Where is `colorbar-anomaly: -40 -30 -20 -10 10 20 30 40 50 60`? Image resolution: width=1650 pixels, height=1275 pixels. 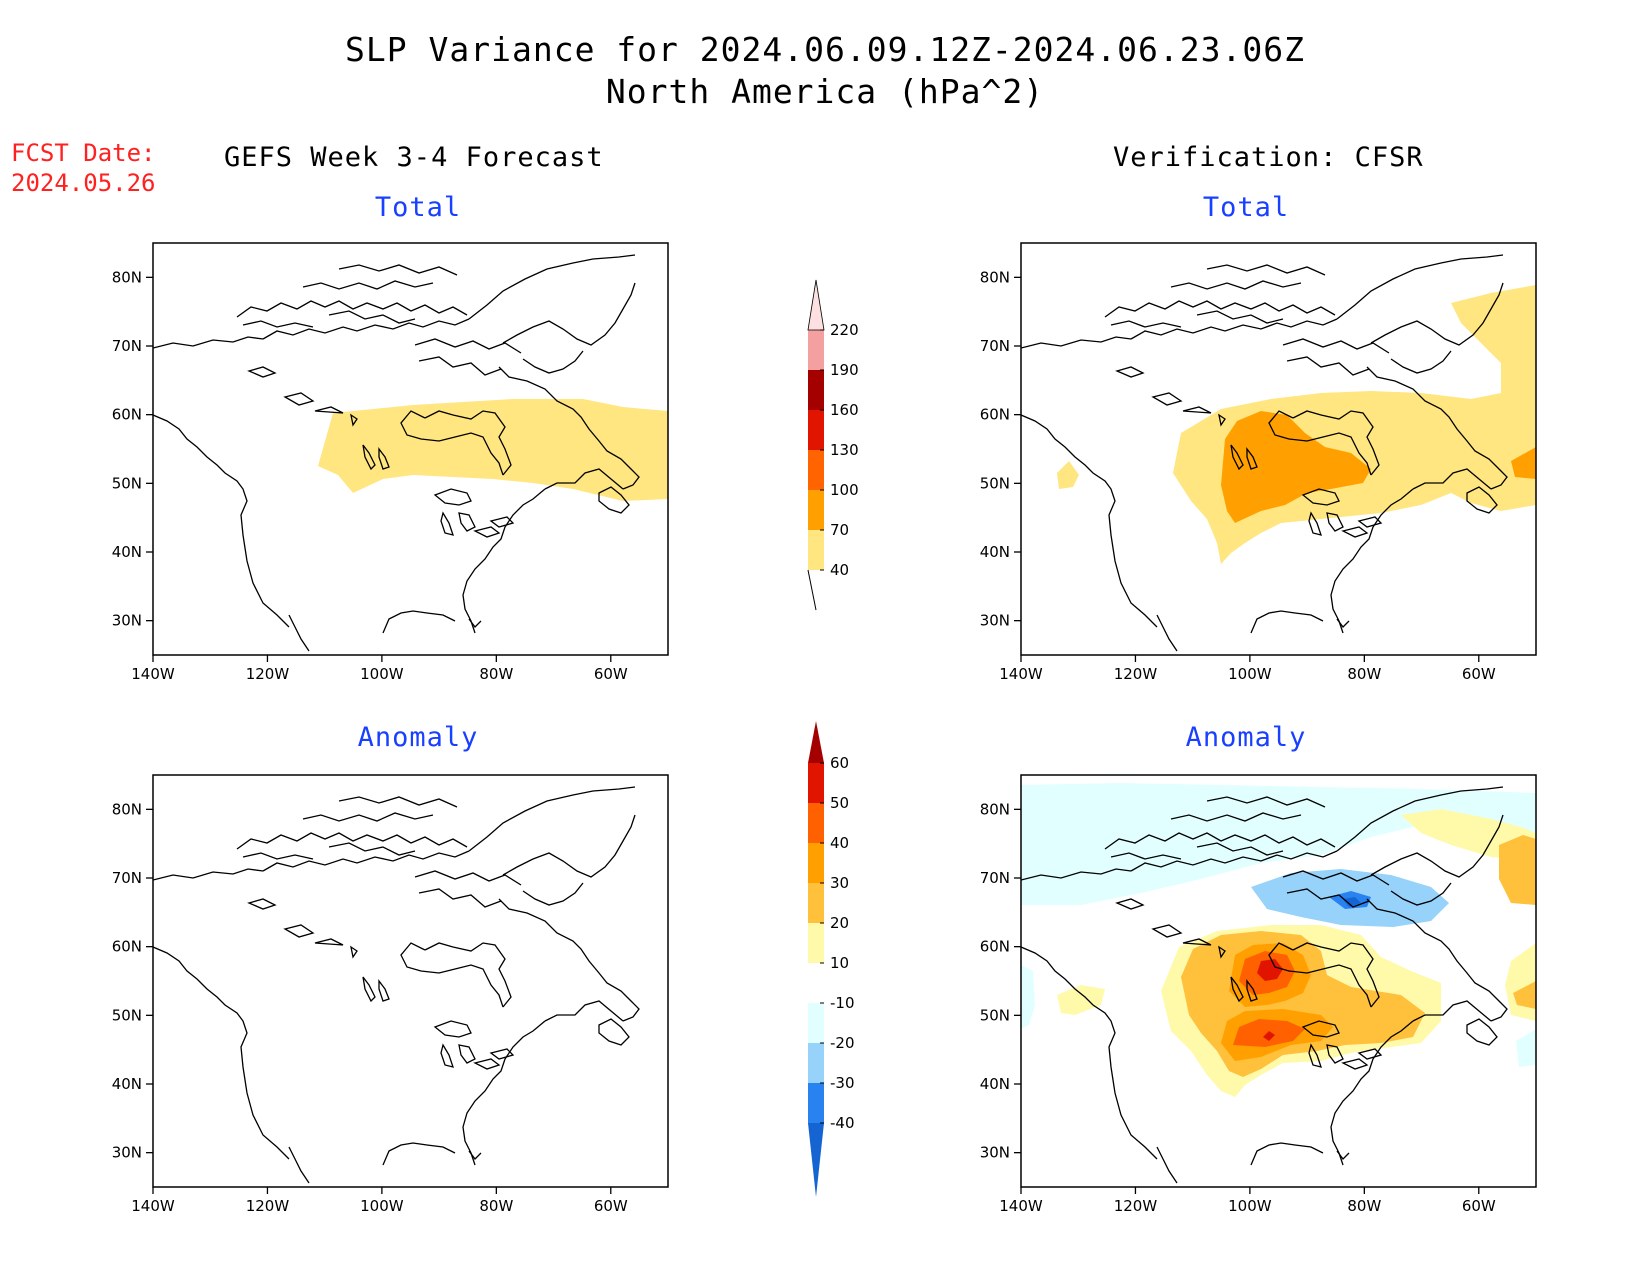 colorbar-anomaly: -40 -30 -20 -10 10 20 30 40 50 60 is located at coordinates (831, 959).